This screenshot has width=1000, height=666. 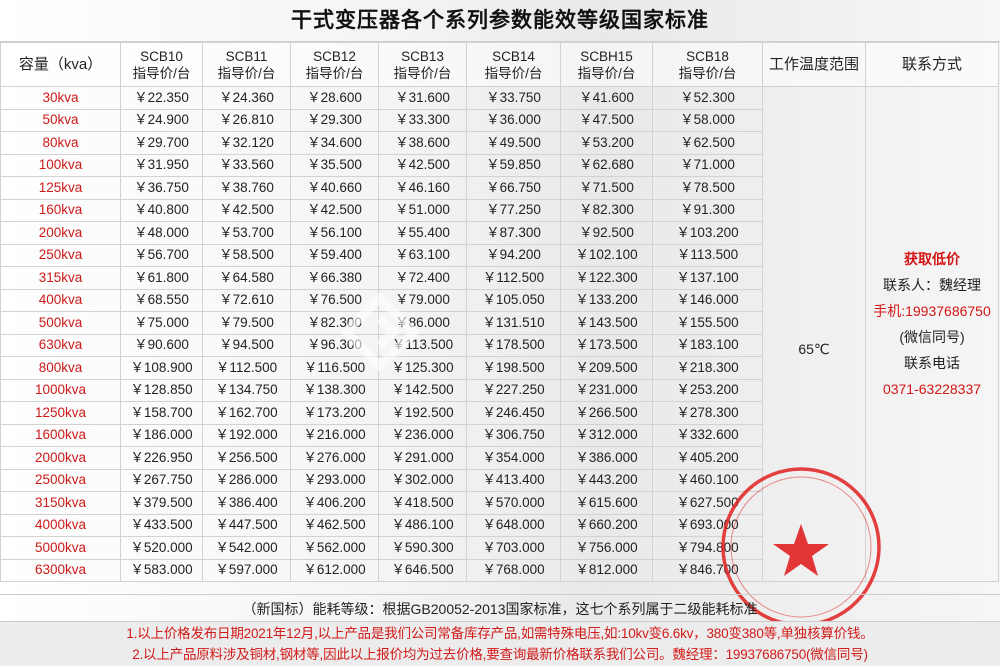 I want to click on price-cell: ￥158.700, so click(x=161, y=413).